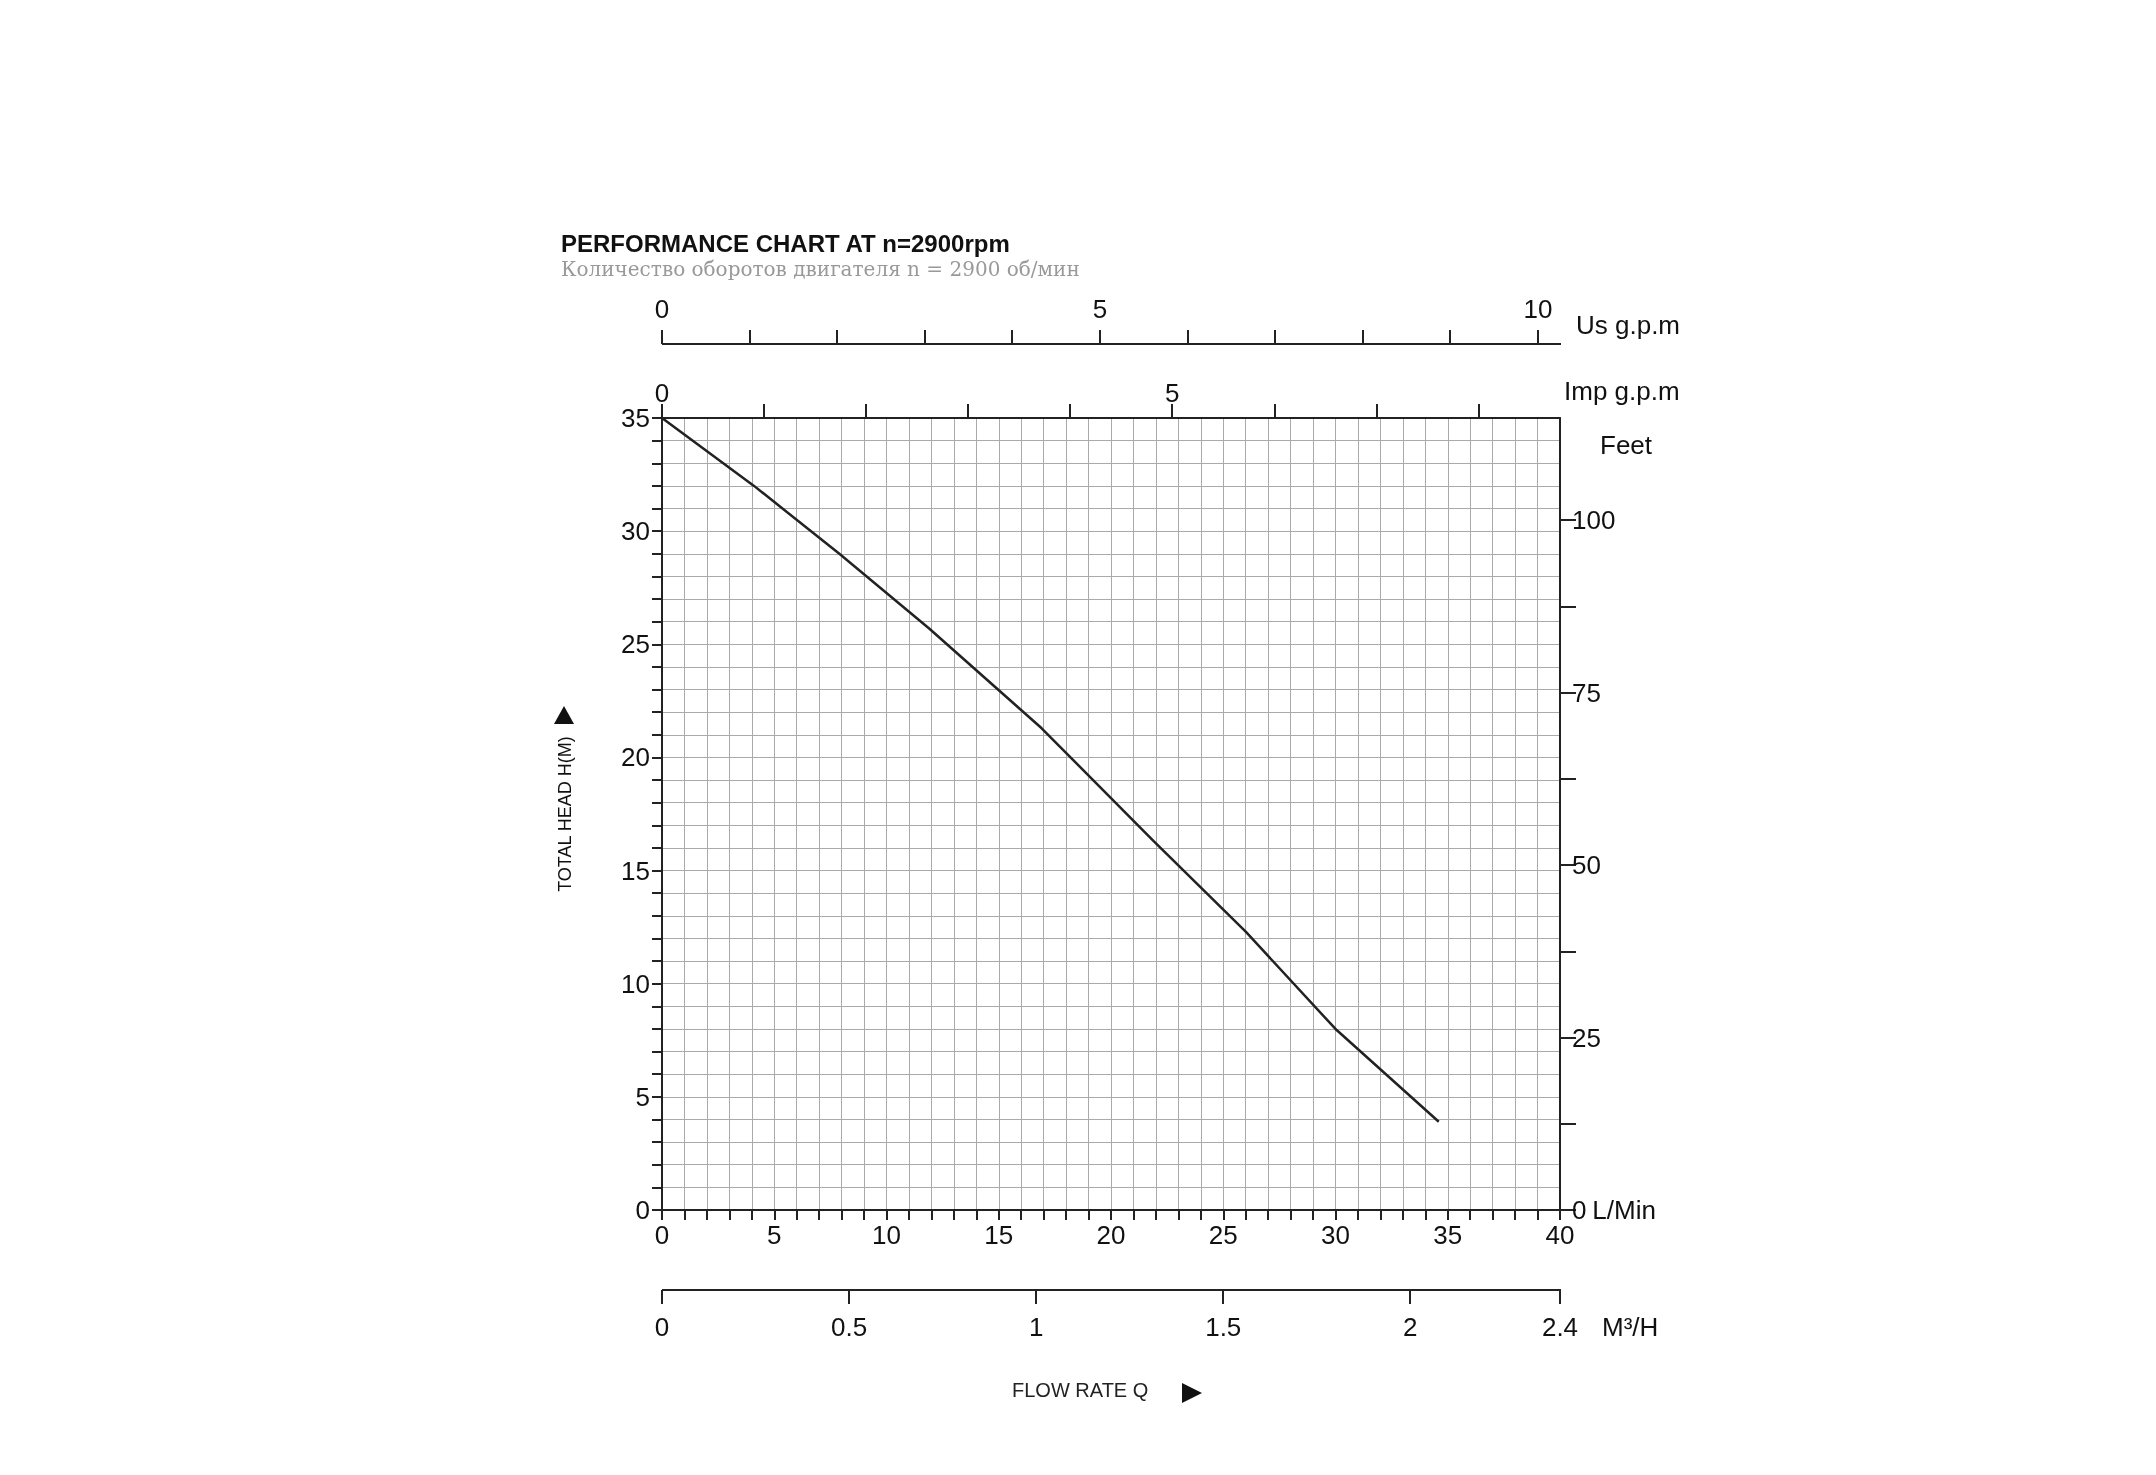 The width and height of the screenshot is (2156, 1475). I want to click on y2-axis-title: Feet, so click(1626, 445).